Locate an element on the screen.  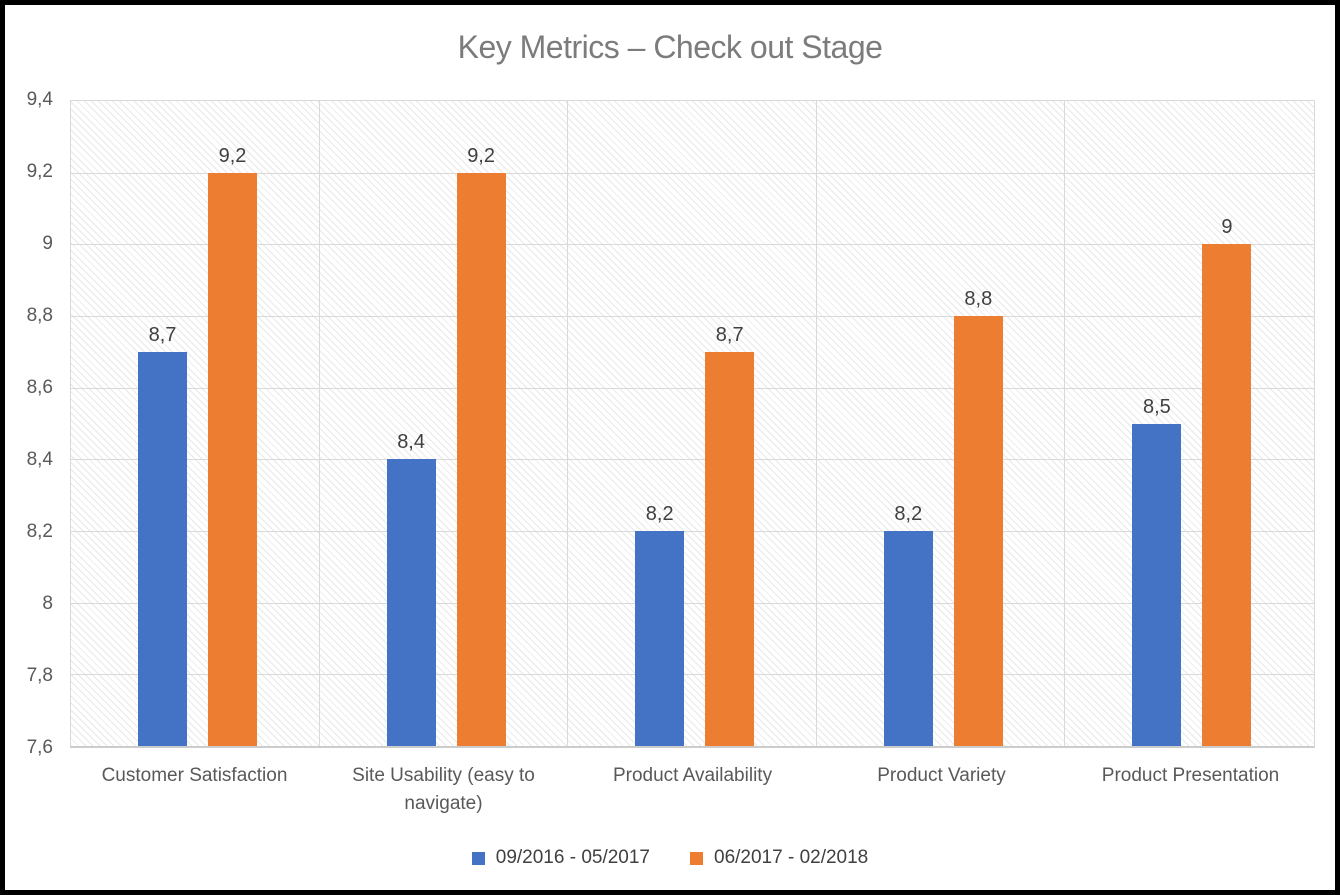
x-axis-category-label: Product Presentation is located at coordinates (1190, 775).